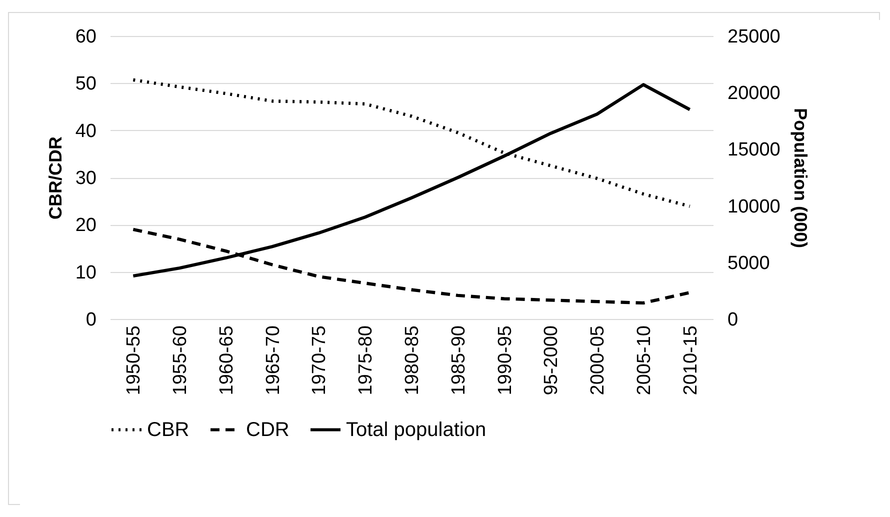 The width and height of the screenshot is (890, 517). What do you see at coordinates (754, 93) in the screenshot?
I see `y2-tick-label: 20000` at bounding box center [754, 93].